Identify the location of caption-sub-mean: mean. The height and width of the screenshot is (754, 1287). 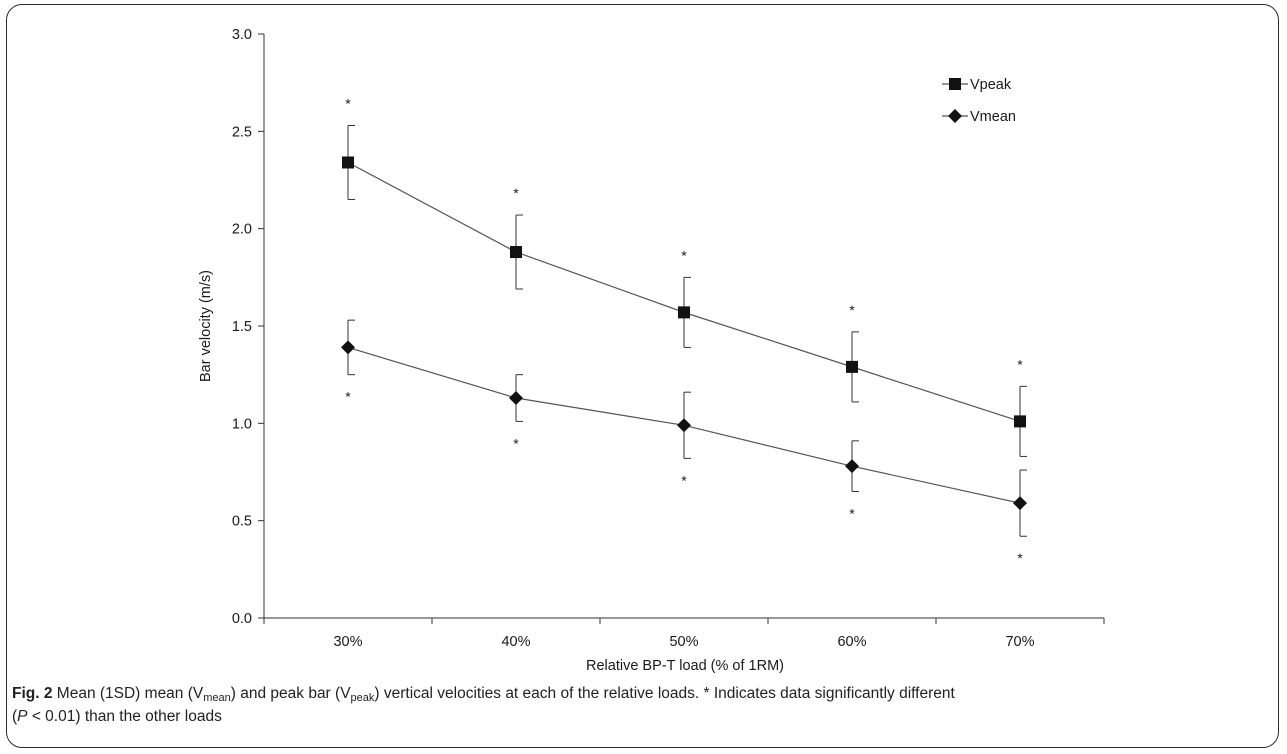
(217, 698).